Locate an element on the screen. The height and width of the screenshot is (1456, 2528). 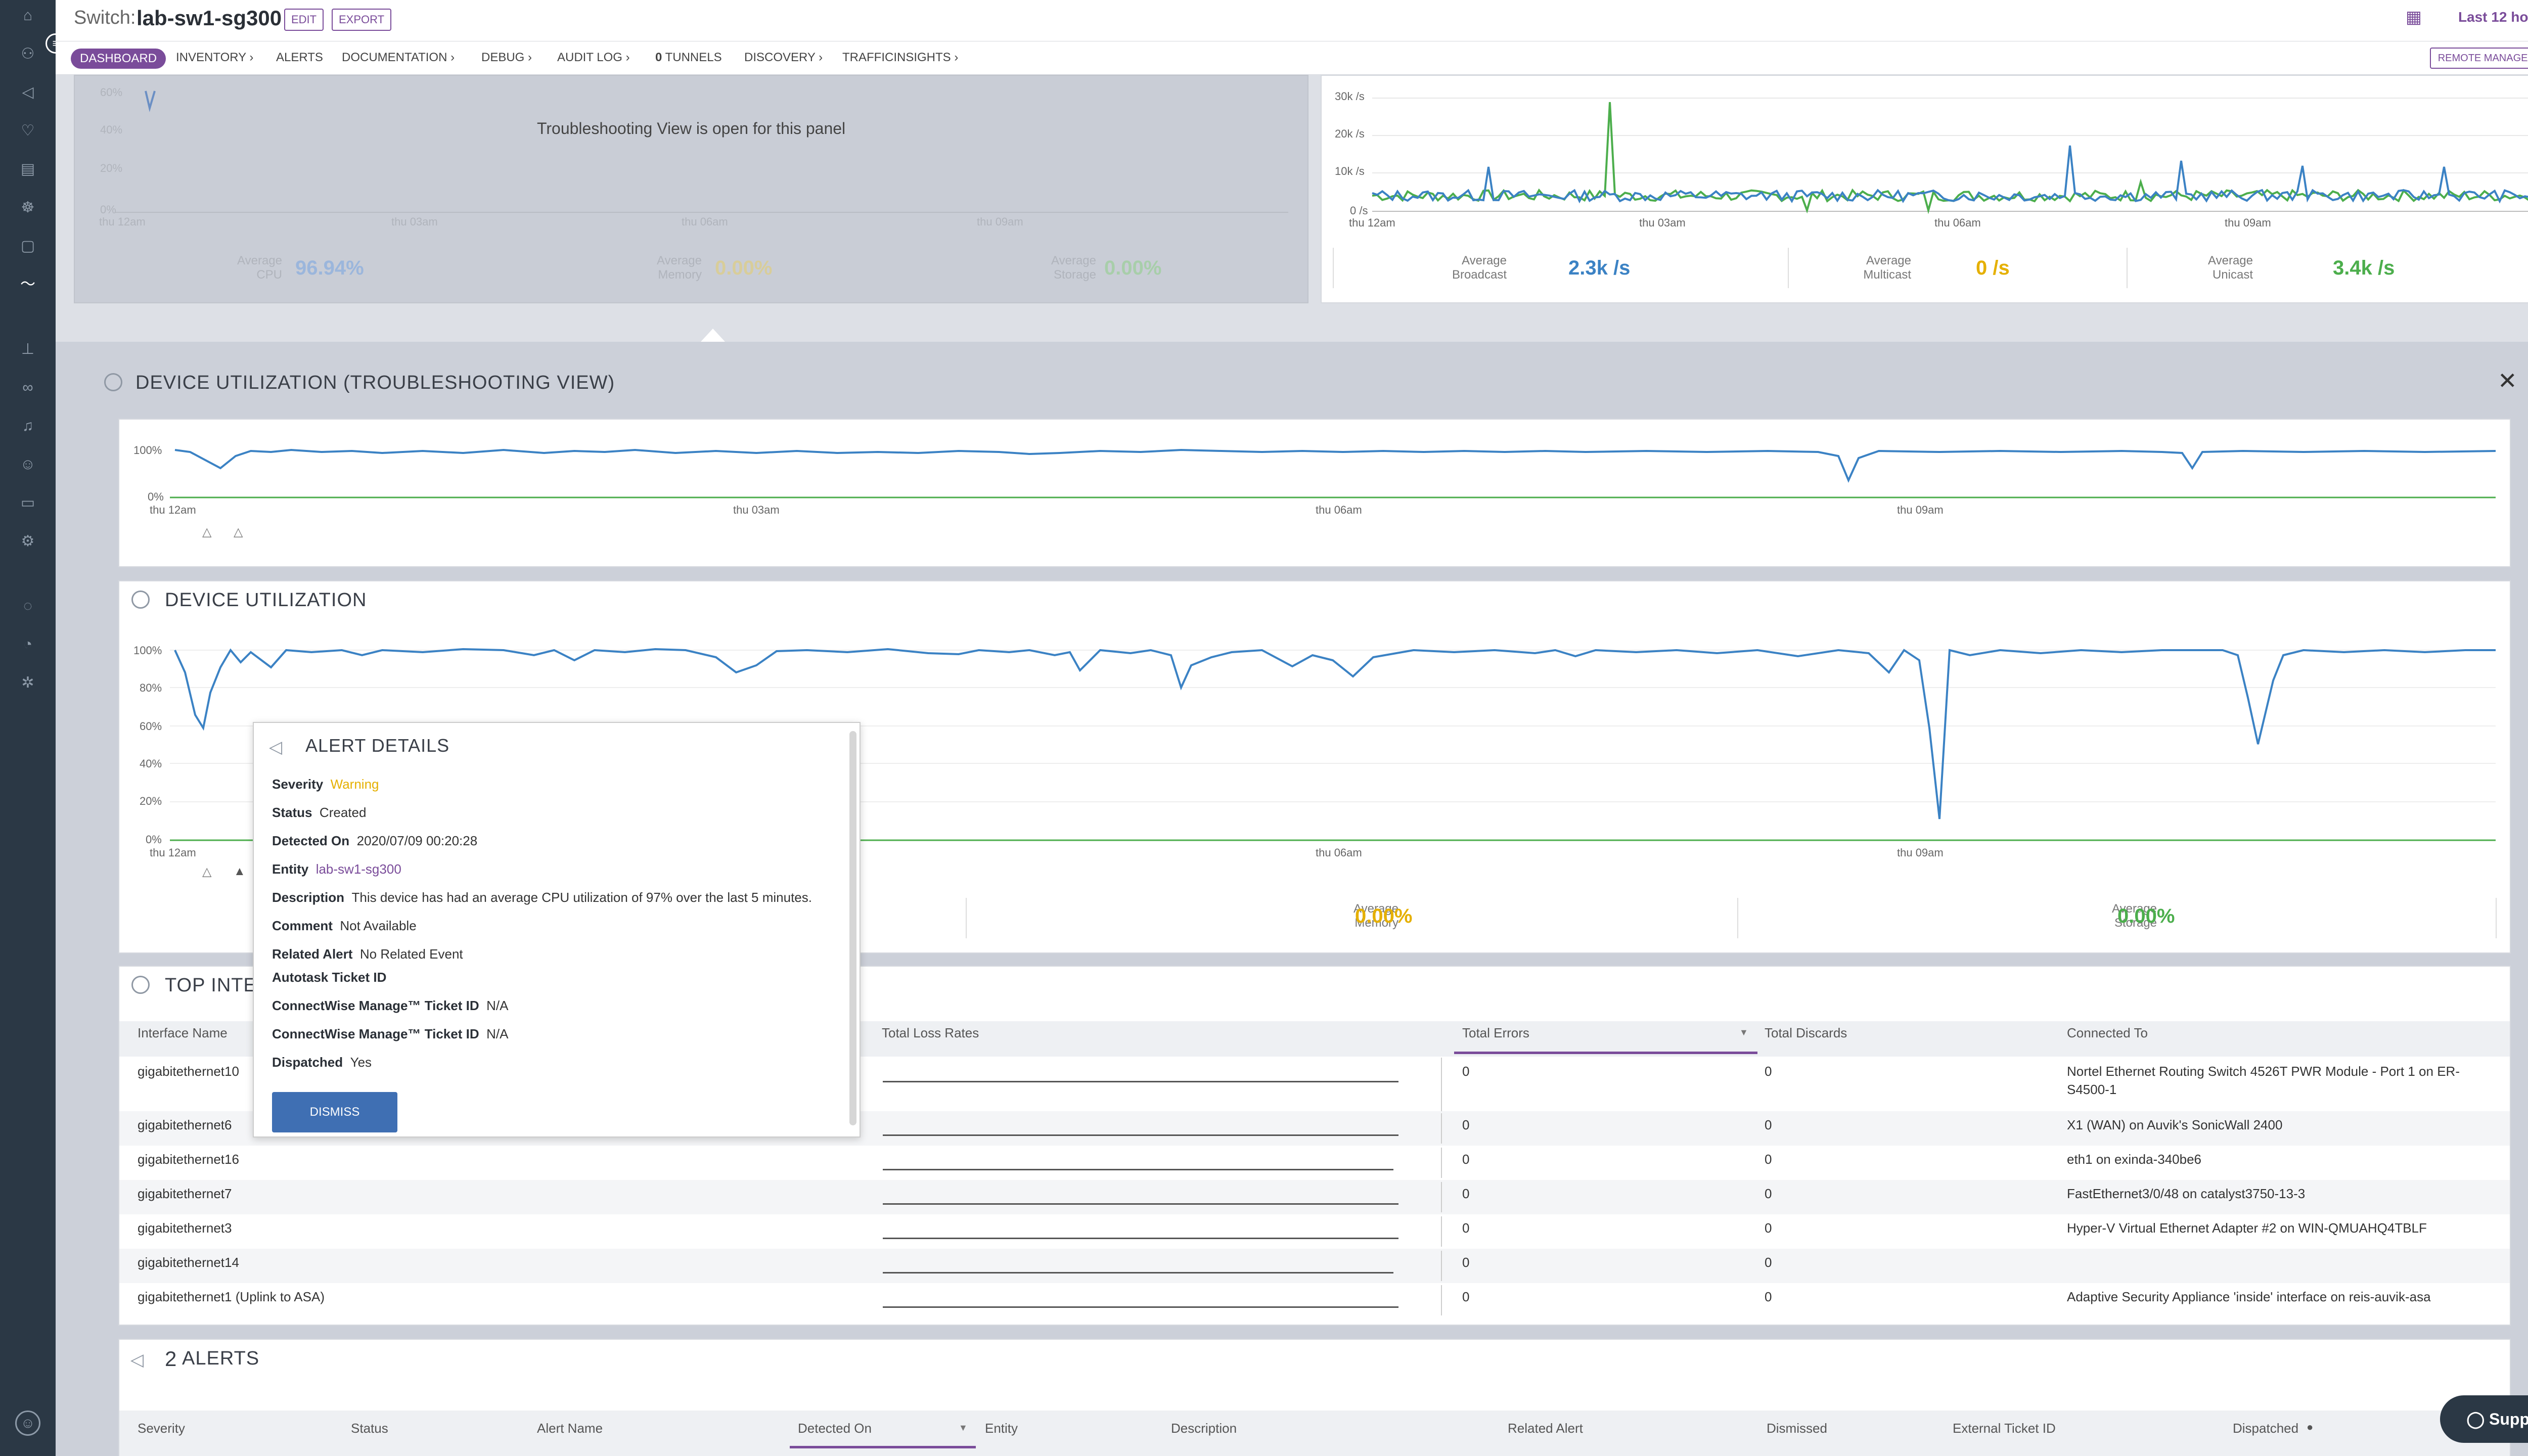
cpu-line is located at coordinates (1335, 465).